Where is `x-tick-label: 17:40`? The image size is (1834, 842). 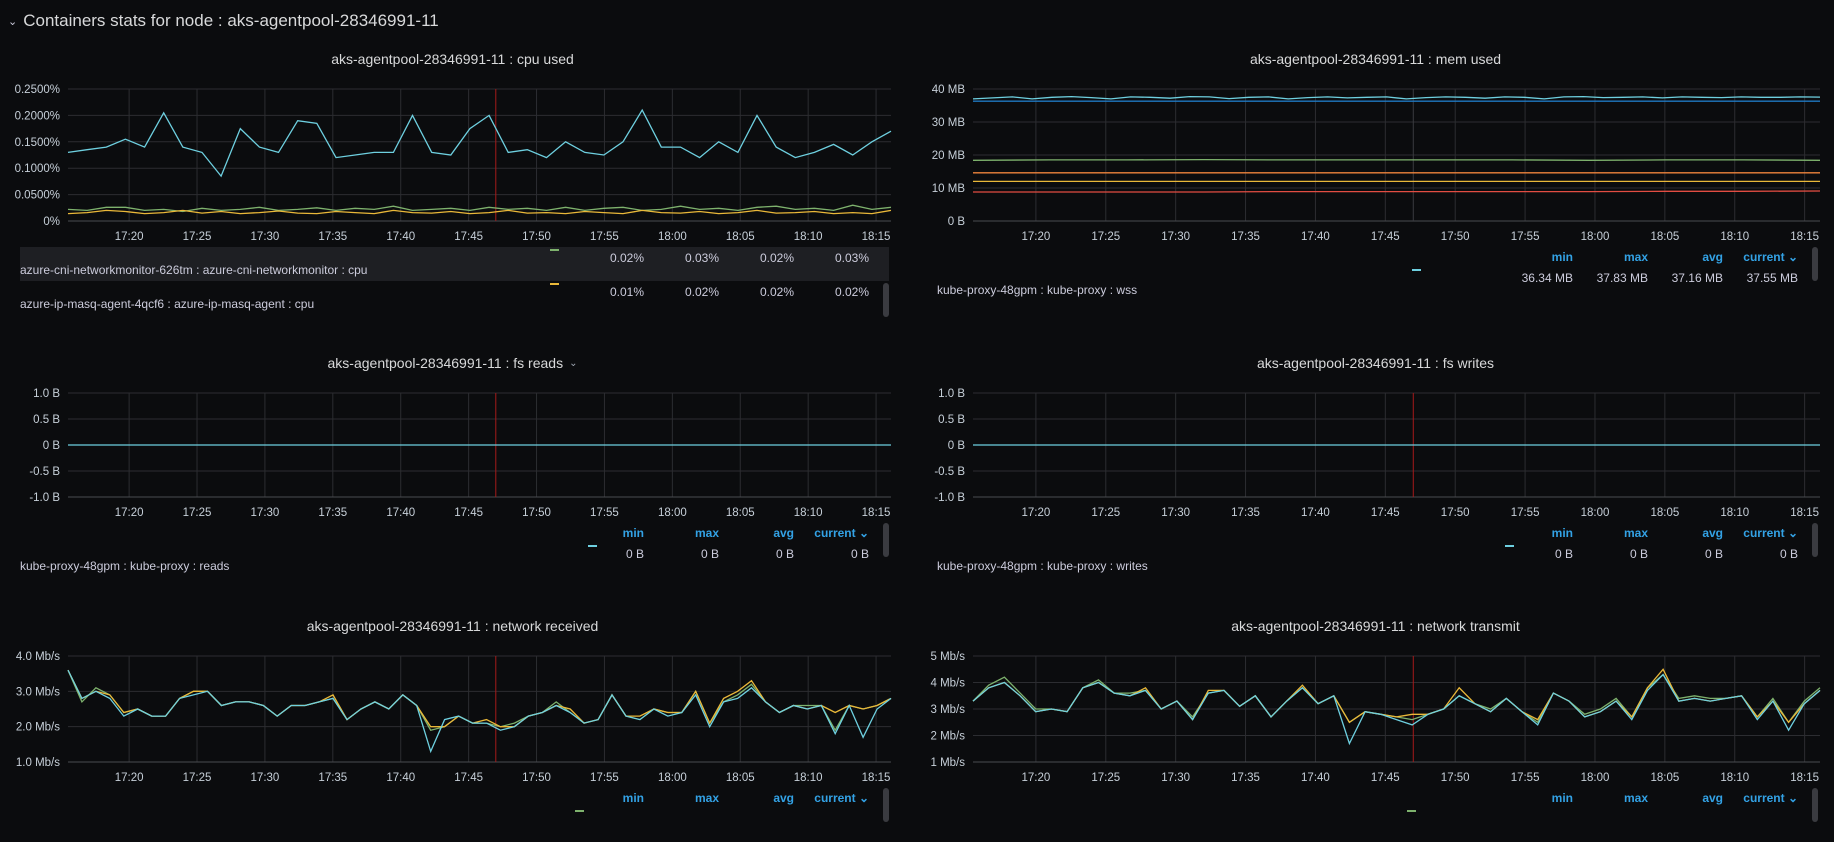 x-tick-label: 17:40 is located at coordinates (400, 778).